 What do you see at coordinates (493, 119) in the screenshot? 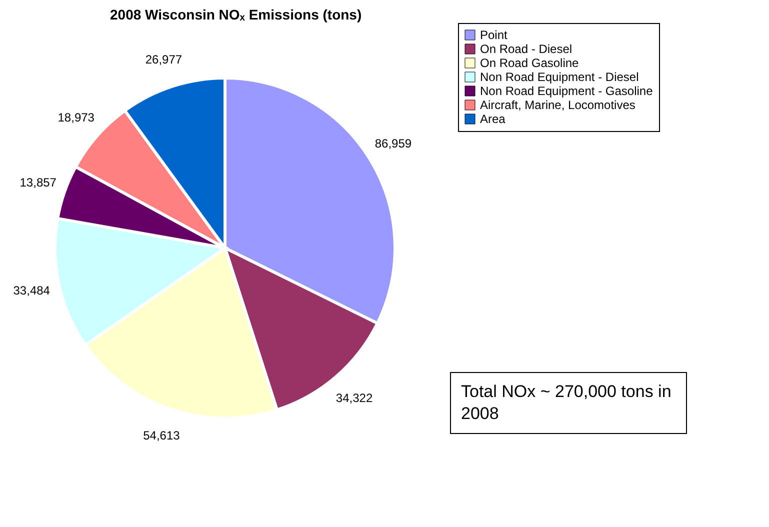
I see `legend-label: Area` at bounding box center [493, 119].